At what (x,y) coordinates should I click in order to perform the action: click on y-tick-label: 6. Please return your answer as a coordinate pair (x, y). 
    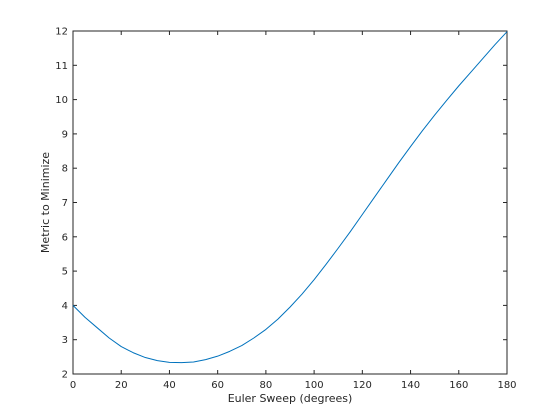
    Looking at the image, I should click on (65, 237).